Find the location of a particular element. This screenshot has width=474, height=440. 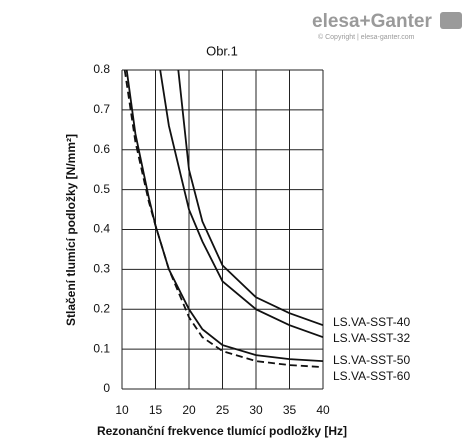

y-tick-label: 0.2 is located at coordinates (101, 308).